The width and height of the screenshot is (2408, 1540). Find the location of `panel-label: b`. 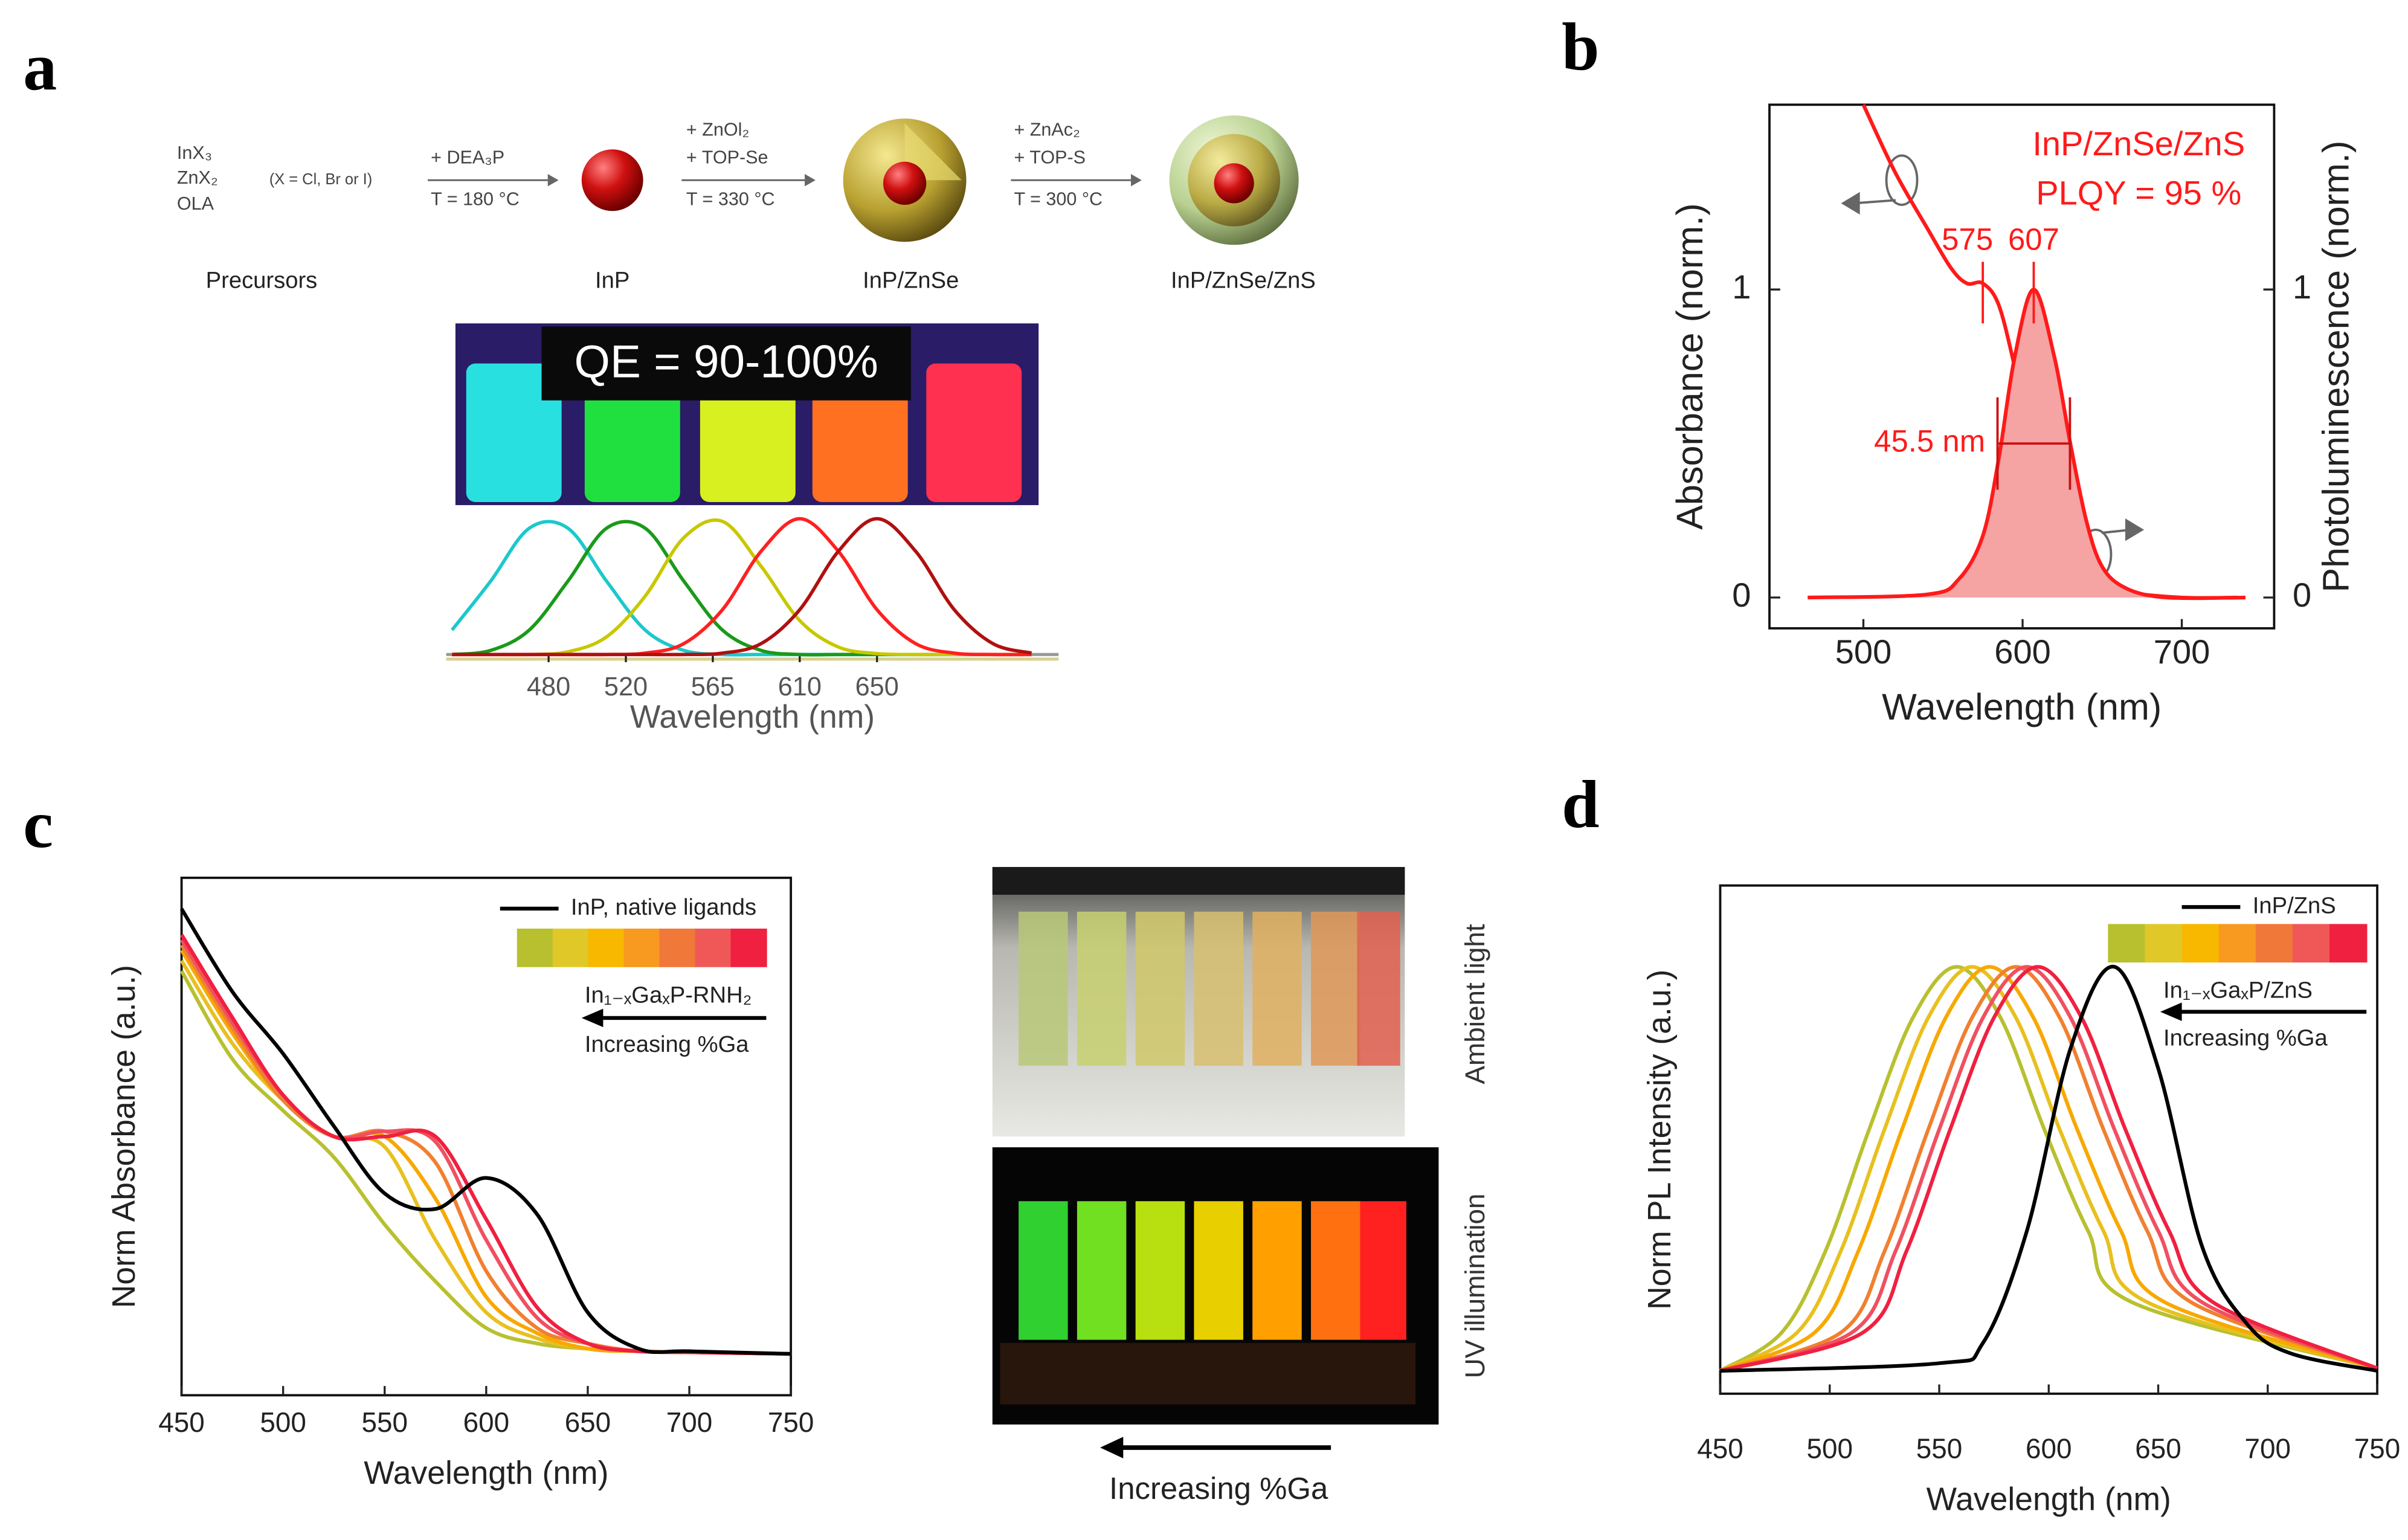

panel-label: b is located at coordinates (1581, 47).